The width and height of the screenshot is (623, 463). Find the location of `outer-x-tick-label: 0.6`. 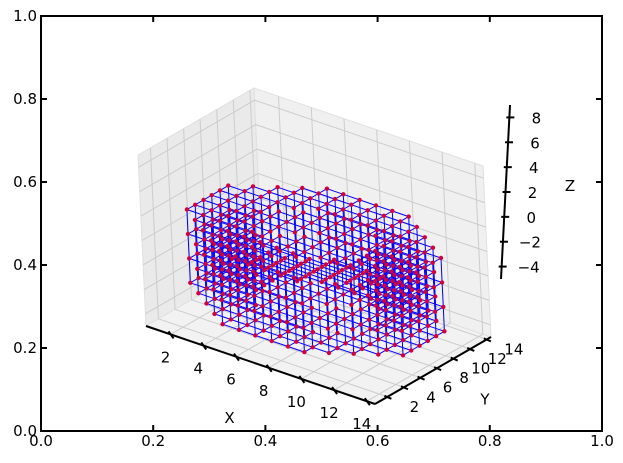

outer-x-tick-label: 0.6 is located at coordinates (378, 441).